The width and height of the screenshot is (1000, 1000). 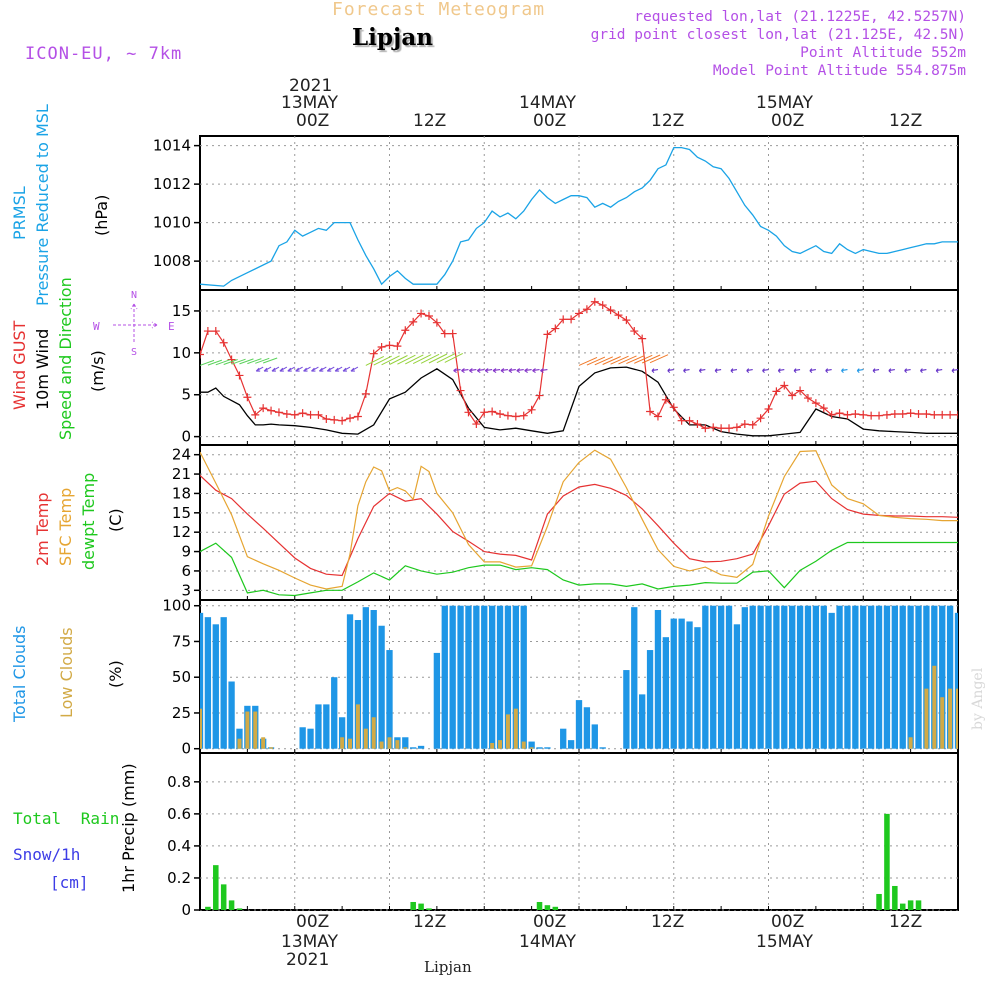 I want to click on top-hour-label-6: 12Z, so click(x=906, y=121).